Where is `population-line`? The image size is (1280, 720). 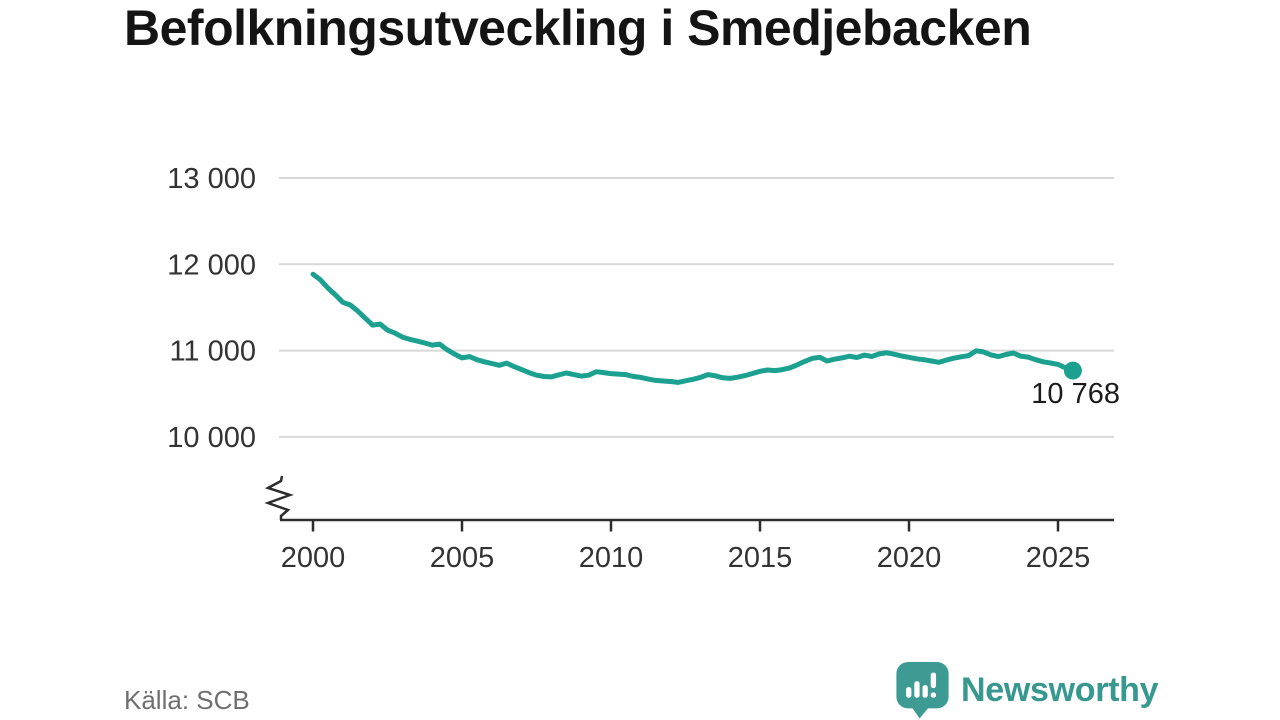
population-line is located at coordinates (693, 328).